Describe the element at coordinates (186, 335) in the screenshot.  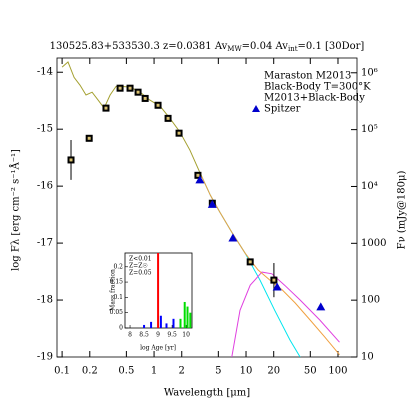
I see `inset-x-tick-label: 10` at that location.